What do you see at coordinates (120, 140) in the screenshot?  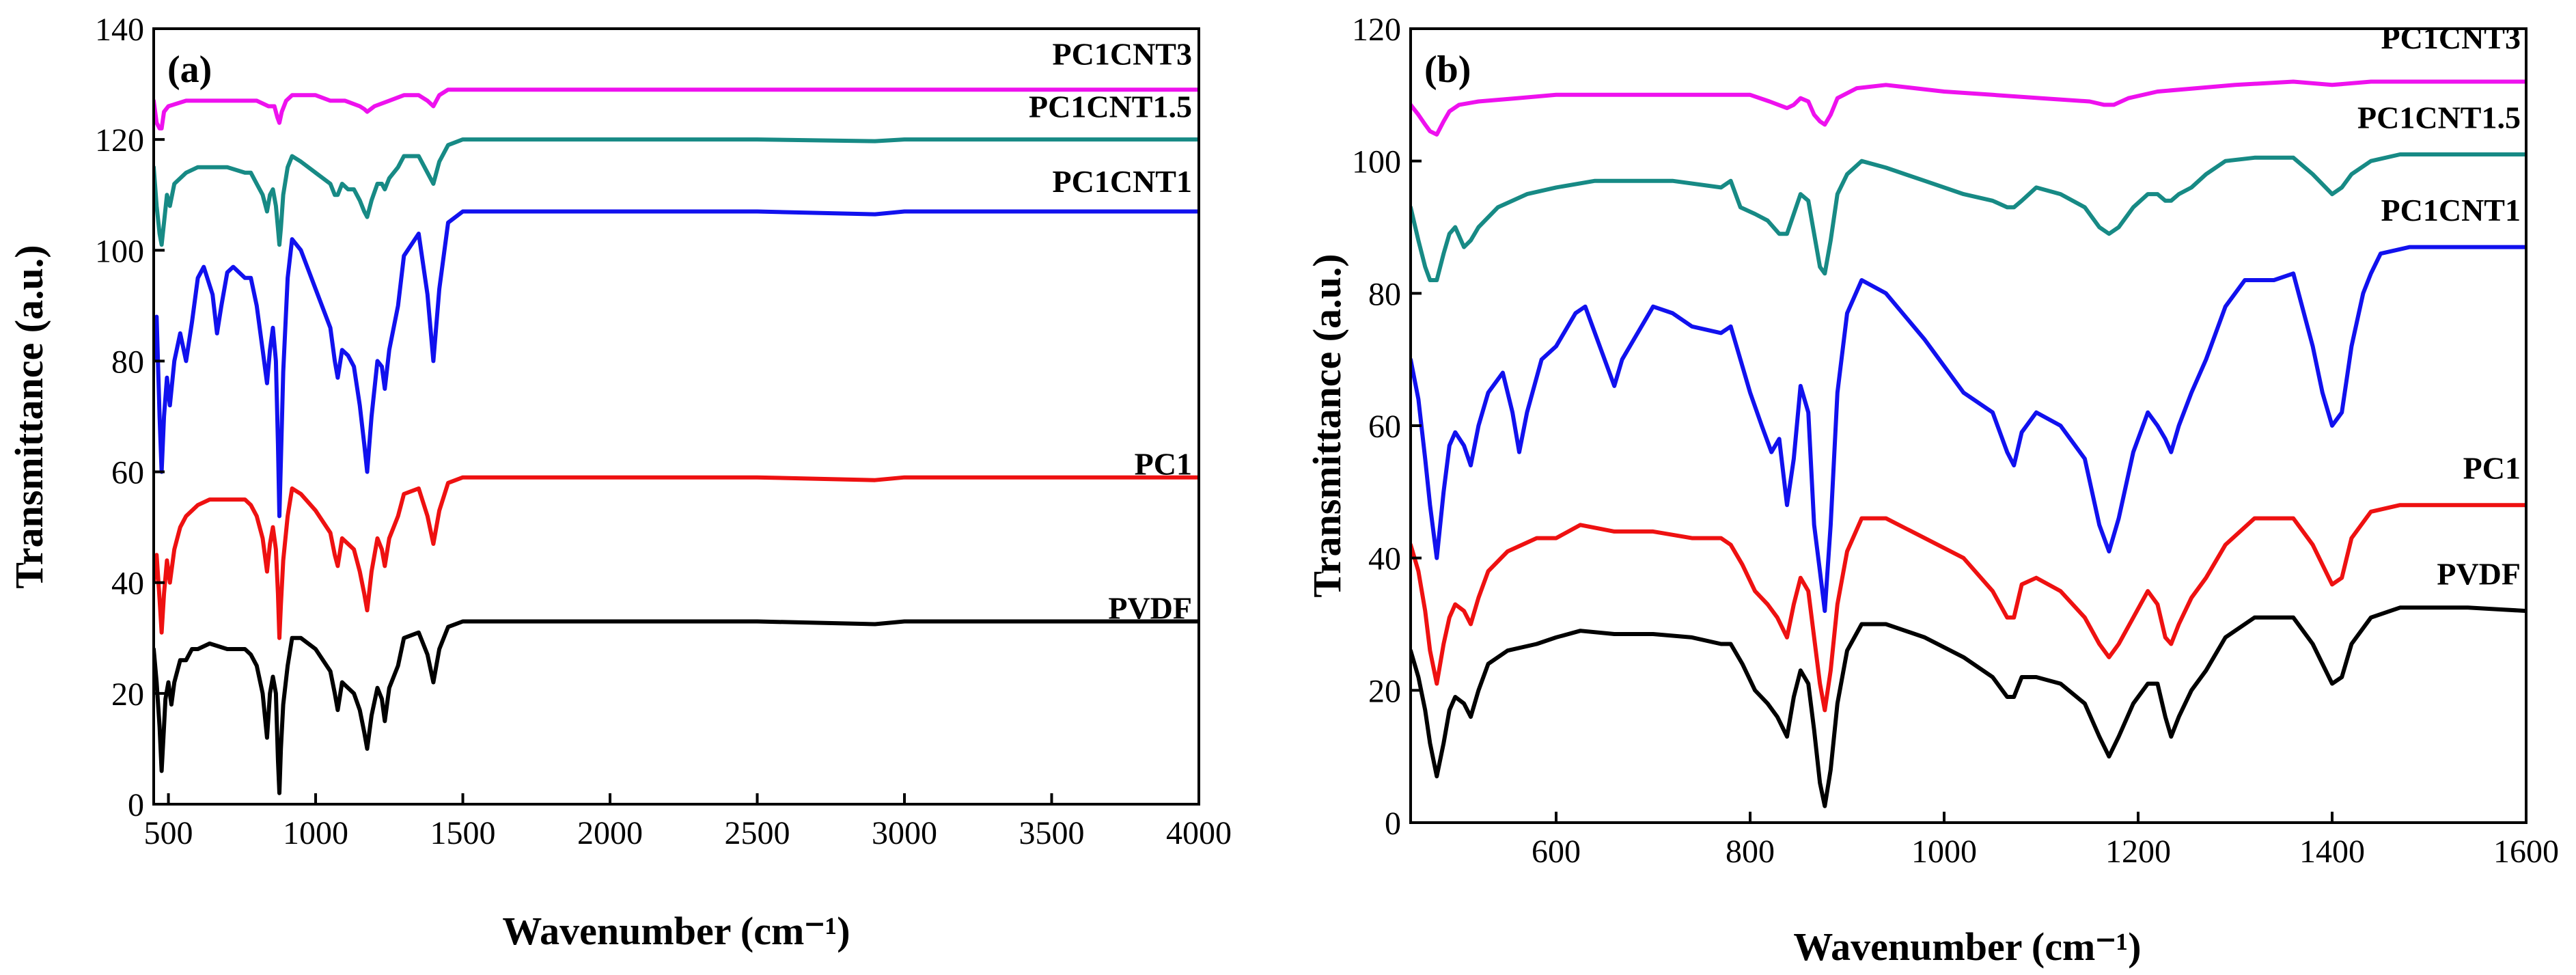 I see `panel-a-y-tick-label: 120` at bounding box center [120, 140].